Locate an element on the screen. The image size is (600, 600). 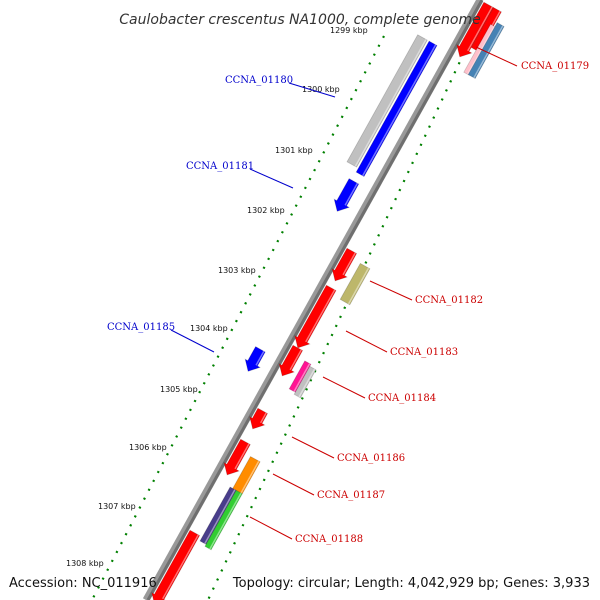
feature-20-highlight is located at coordinates (488, 52).